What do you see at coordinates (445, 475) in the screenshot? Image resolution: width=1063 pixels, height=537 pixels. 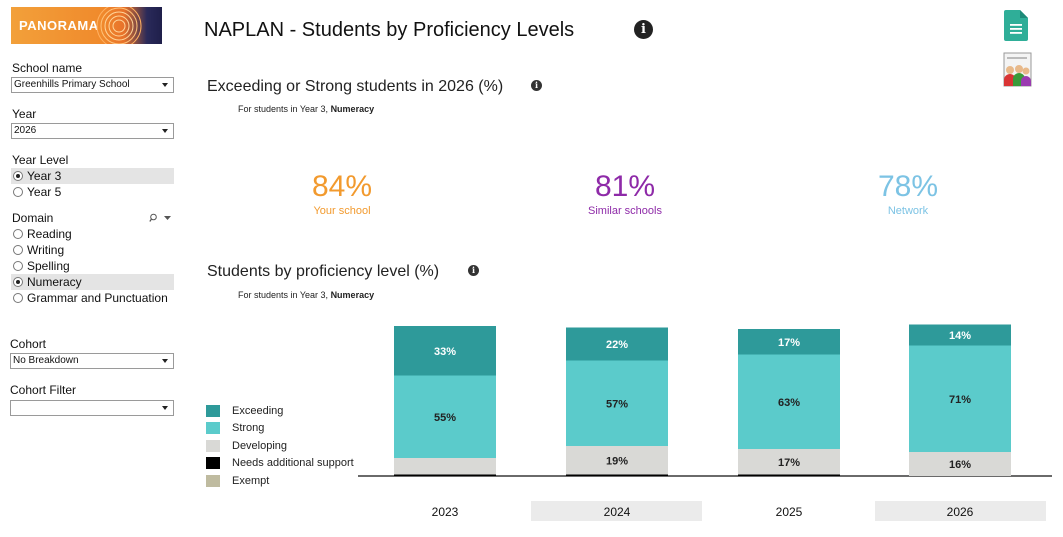 I see `bar-segment-needs-additional-support-2023` at bounding box center [445, 475].